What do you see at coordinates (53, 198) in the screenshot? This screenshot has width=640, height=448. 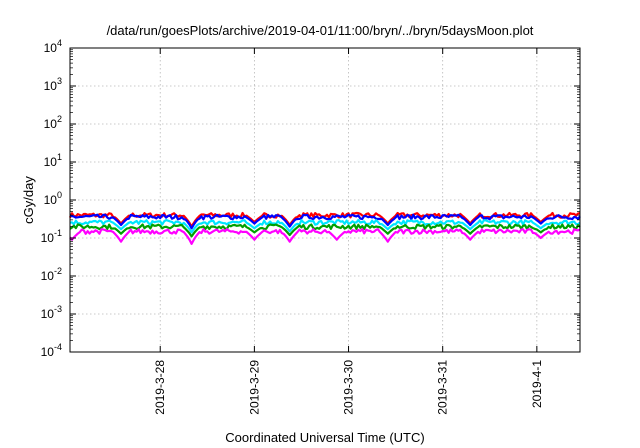 I see `y-tick-label: 10⁰` at bounding box center [53, 198].